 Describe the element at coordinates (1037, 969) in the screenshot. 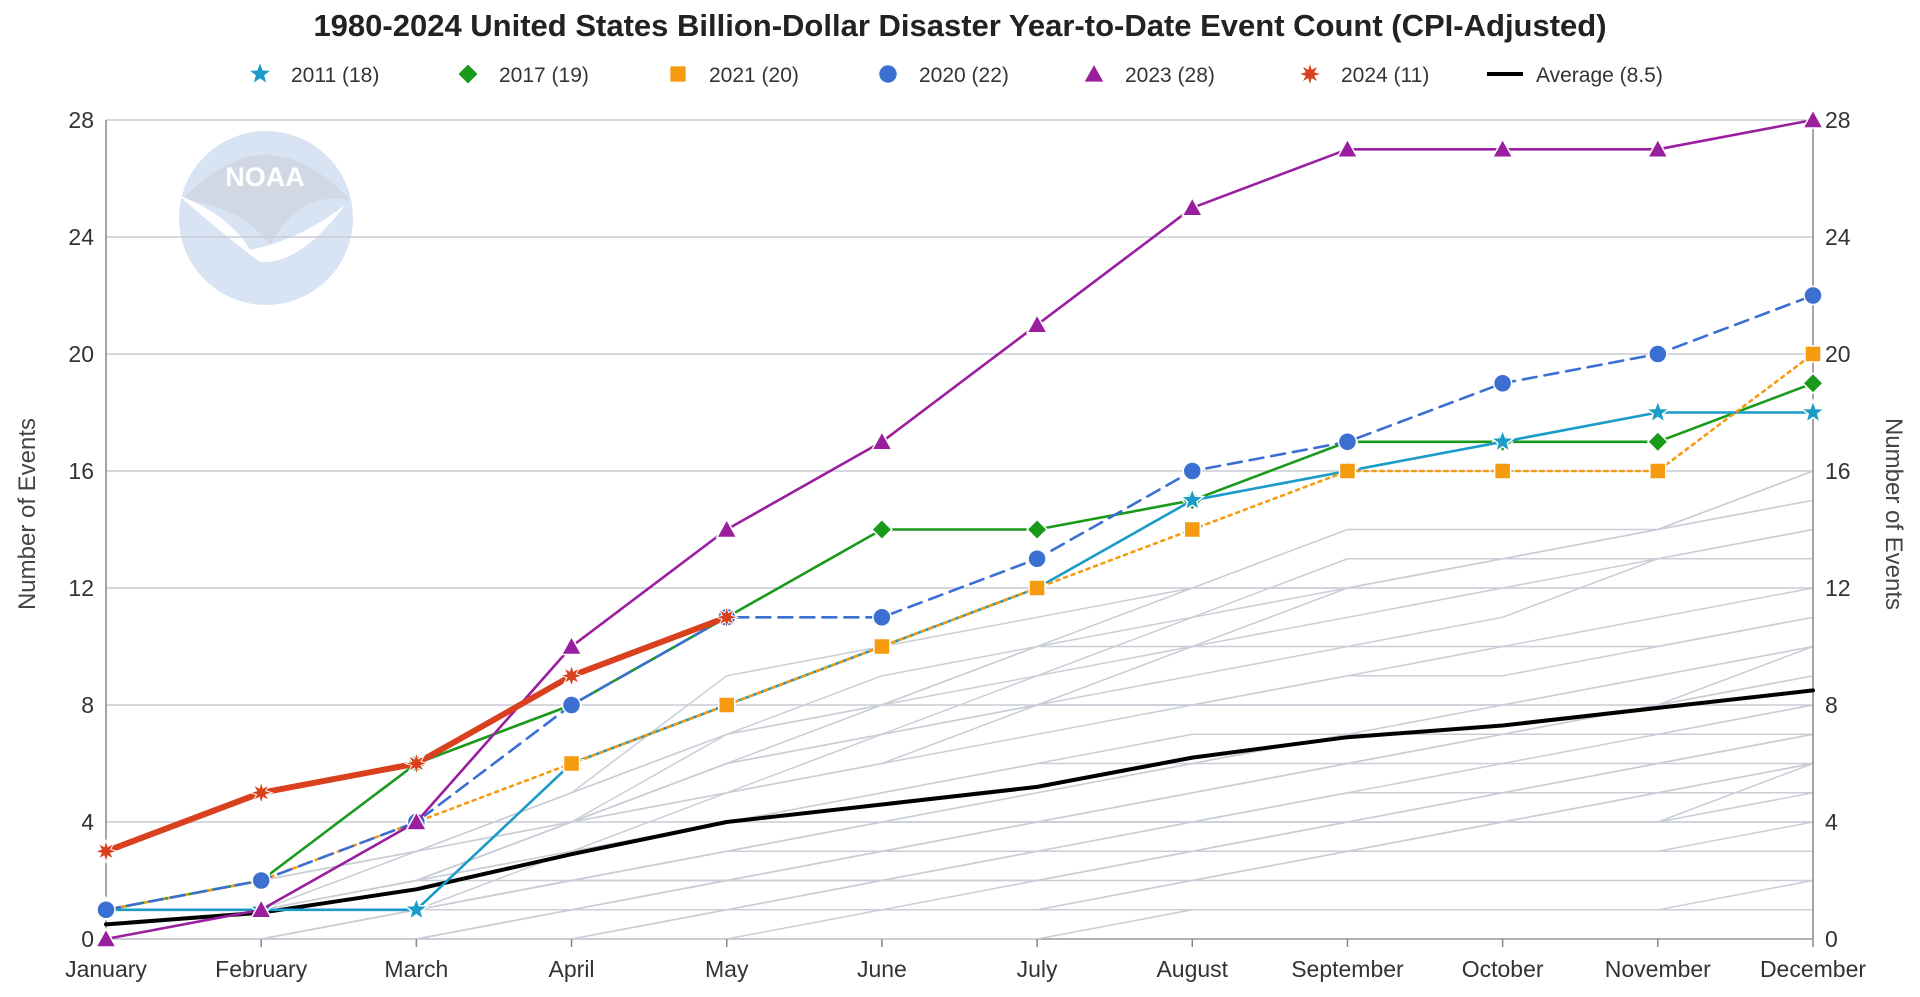

I see `x-tick-label-july: July` at that location.